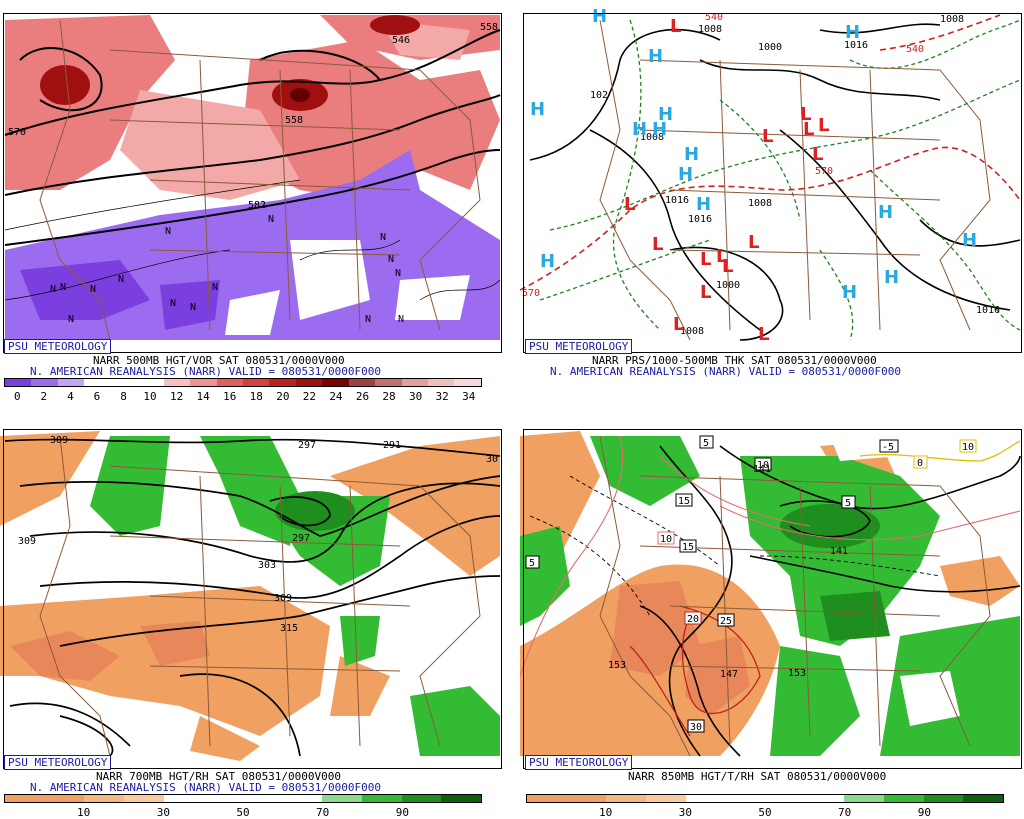 Image resolution: width=1024 pixels, height=819 pixels. What do you see at coordinates (915, 49) in the screenshot?
I see `thickness-label: 540` at bounding box center [915, 49].